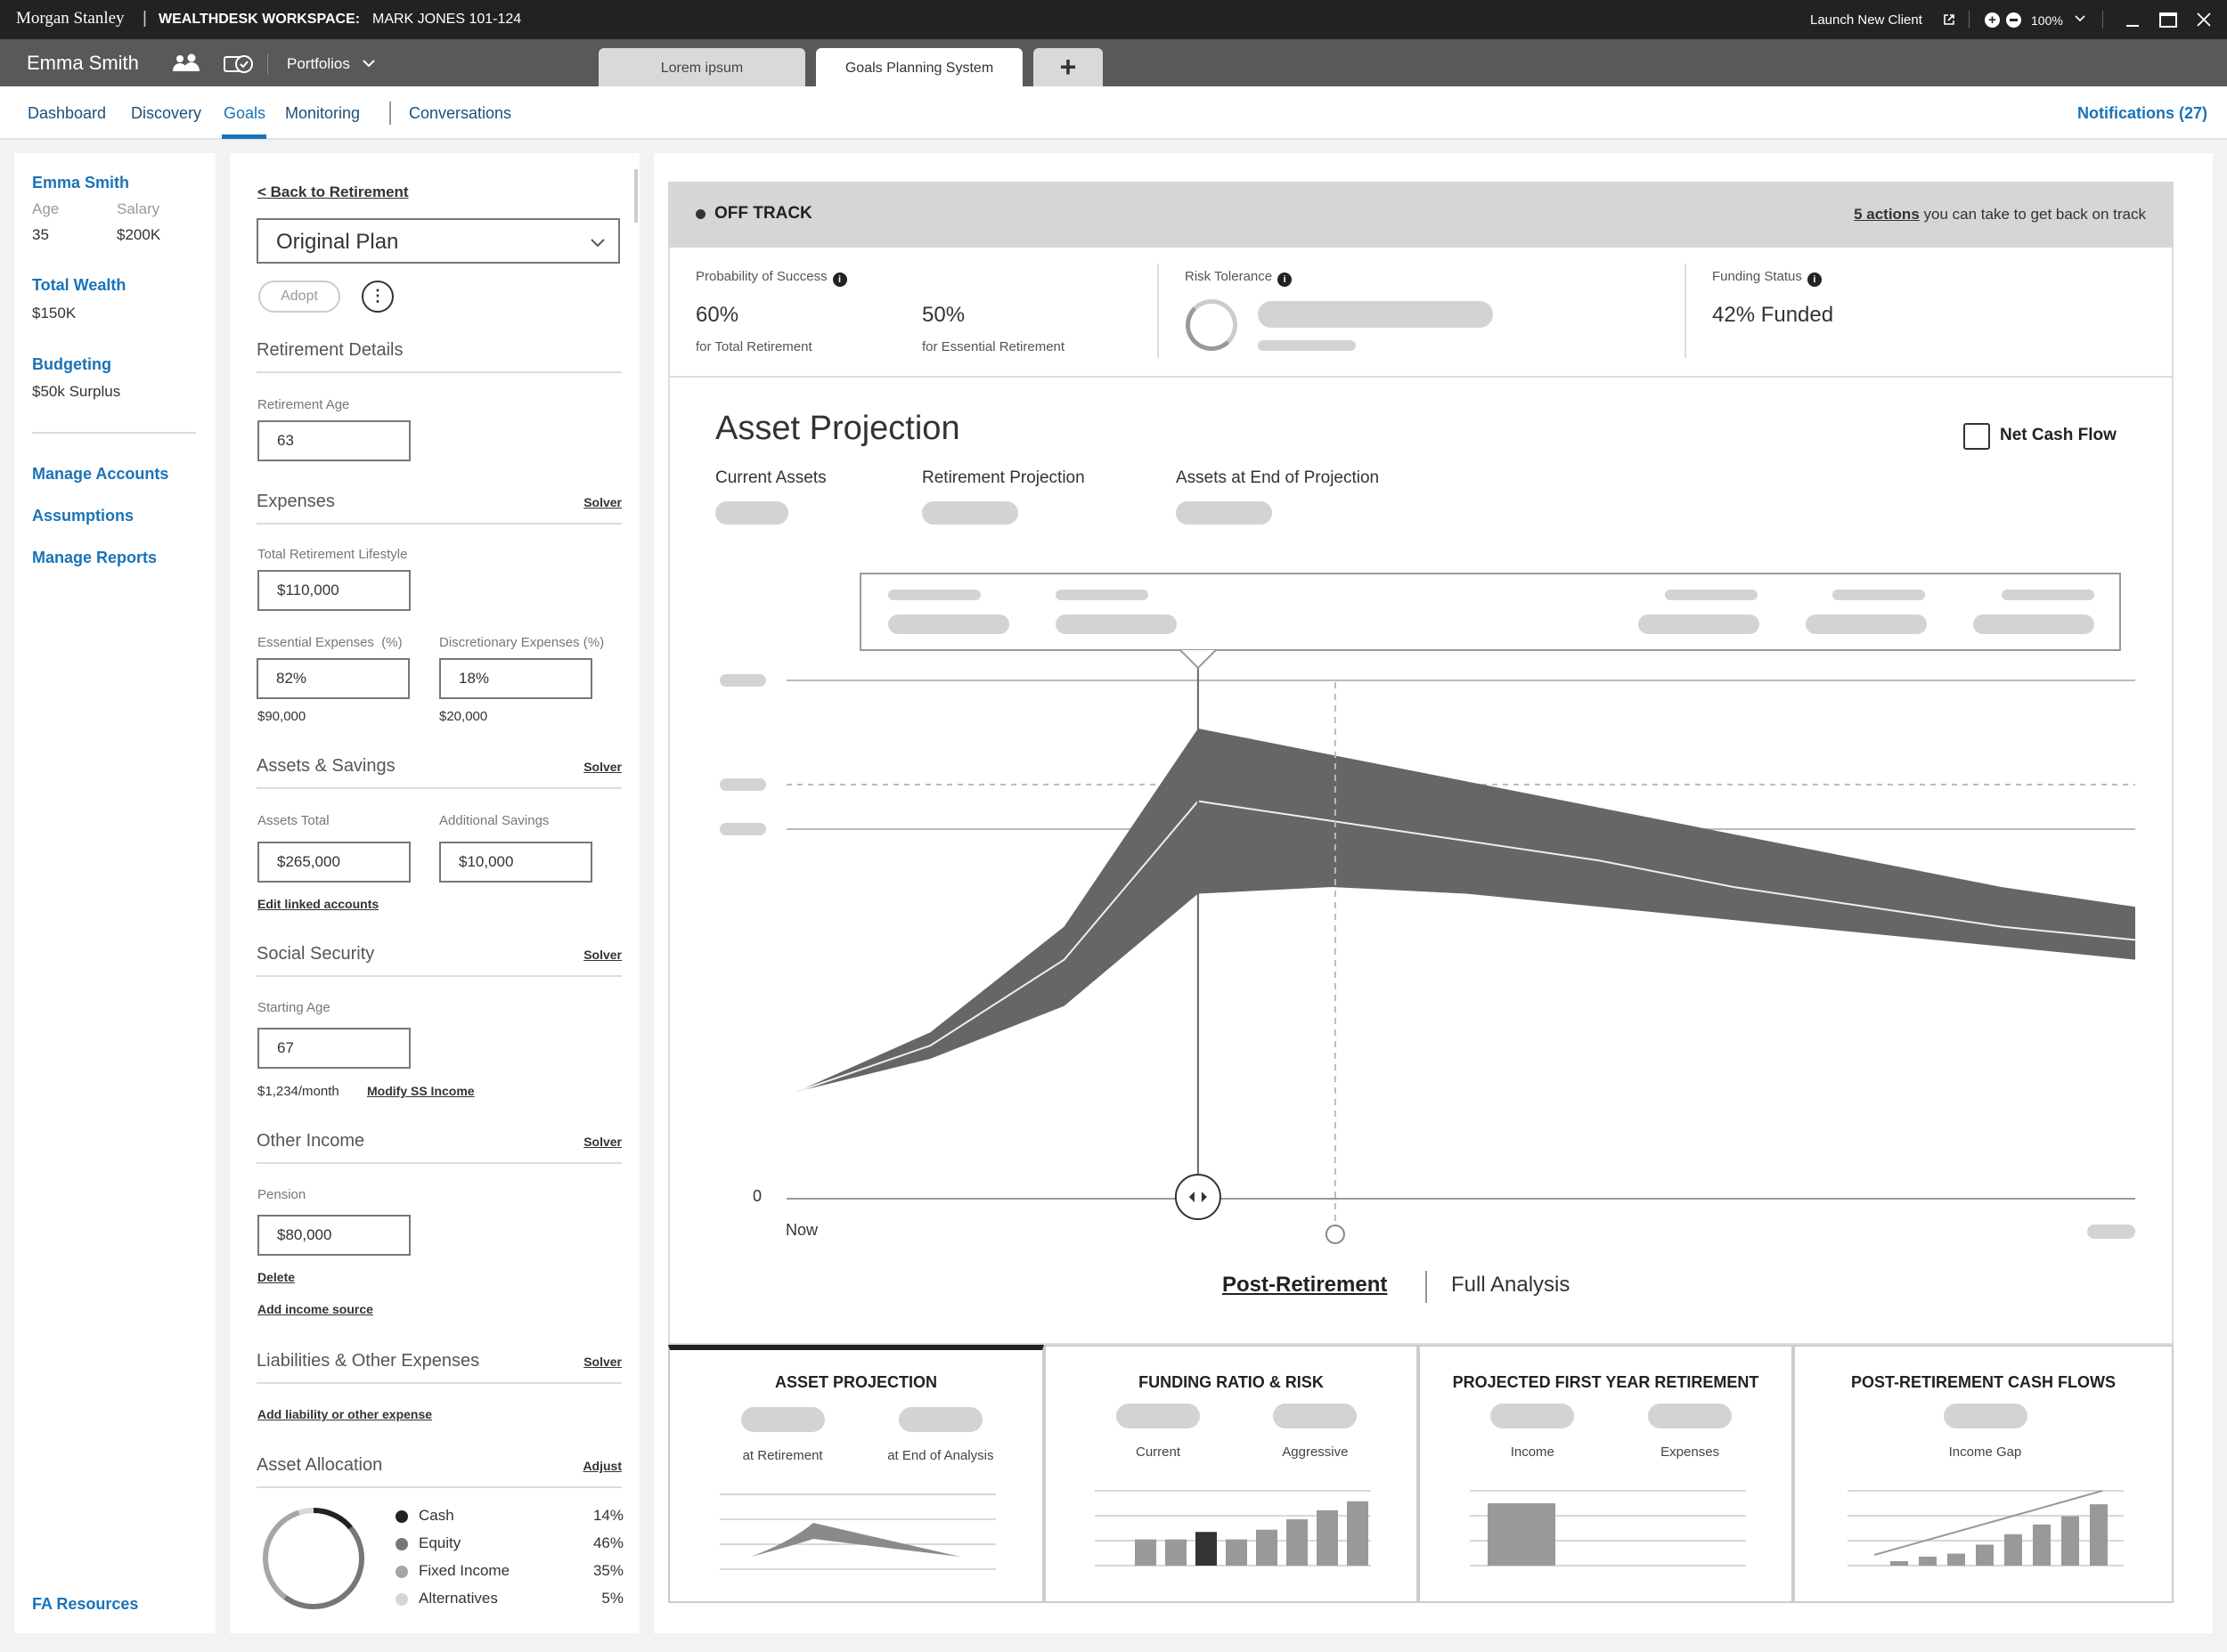 The width and height of the screenshot is (2227, 1652). What do you see at coordinates (1068, 67) in the screenshot?
I see `add-tab-button: +` at bounding box center [1068, 67].